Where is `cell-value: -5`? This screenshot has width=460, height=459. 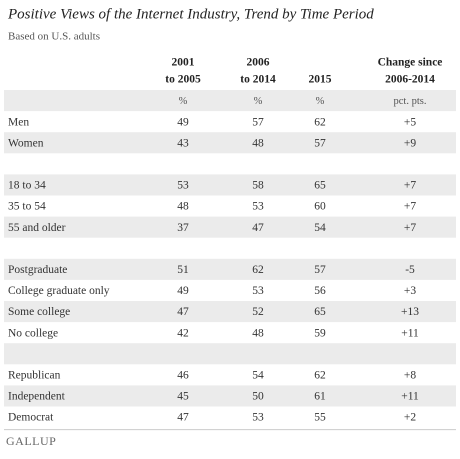
cell-value: -5 is located at coordinates (410, 270).